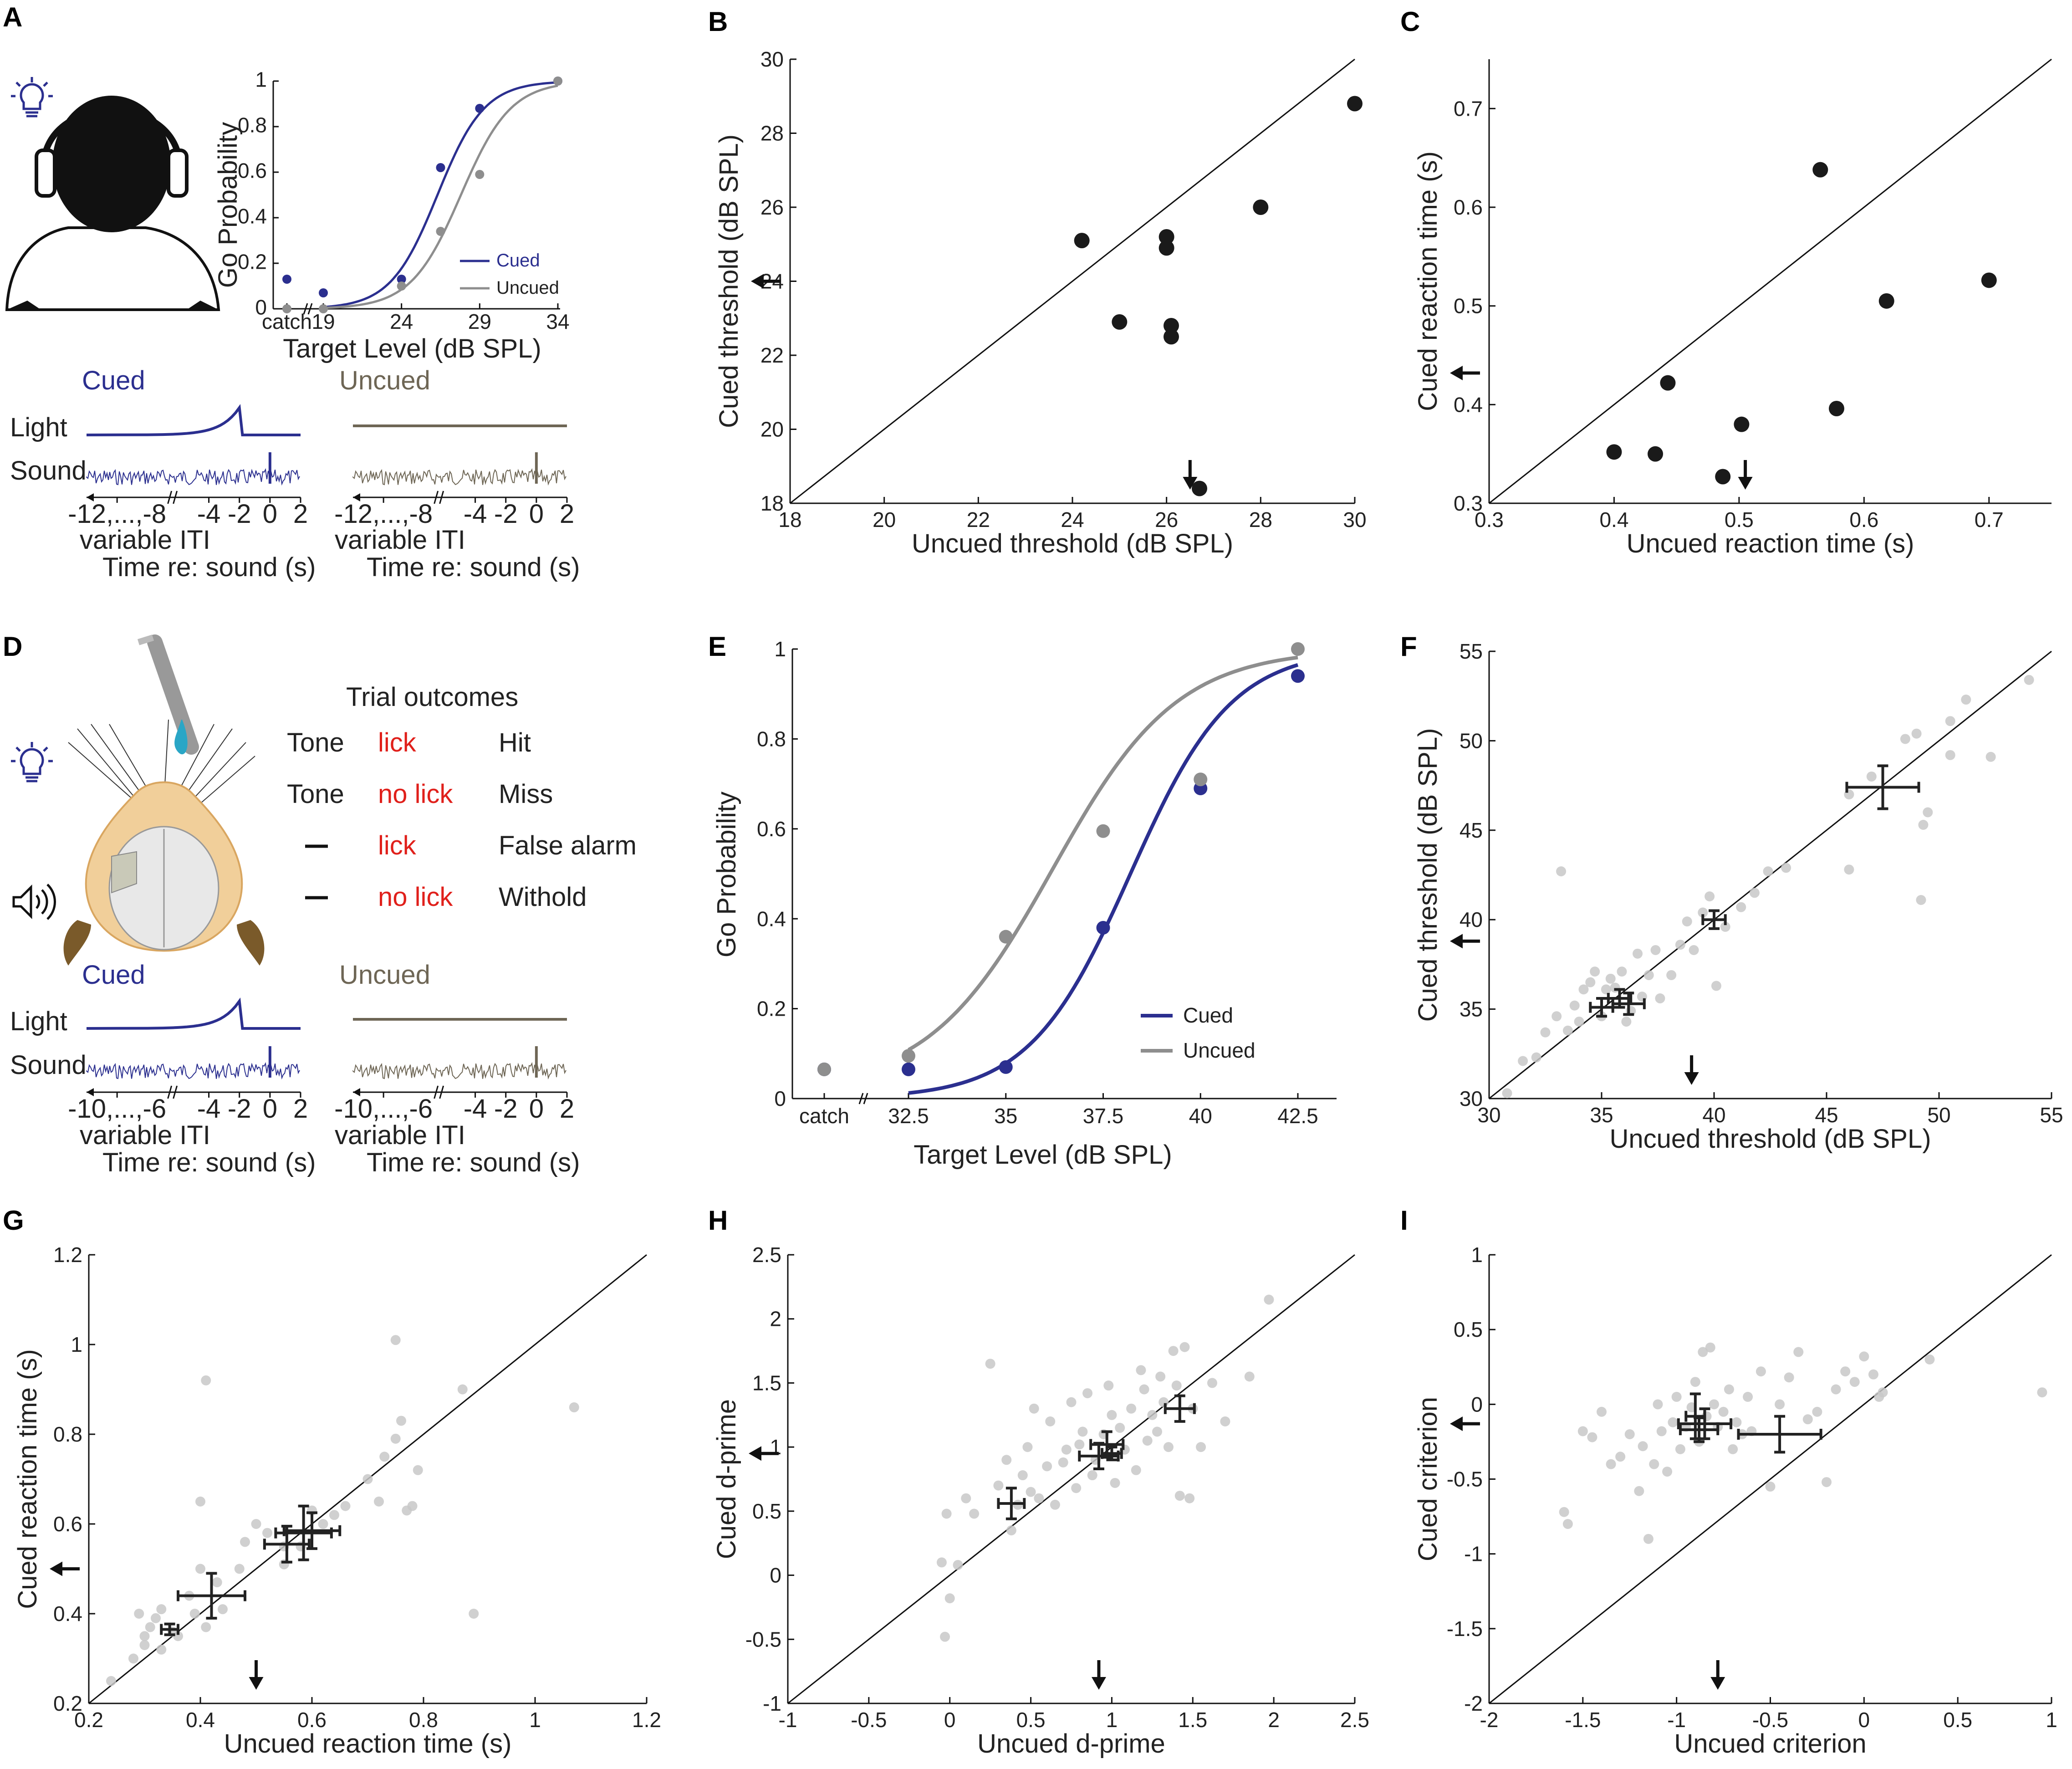 This screenshot has height=1769, width=2072. Describe the element at coordinates (228, 205) in the screenshot. I see `panel-a-ylabel: Go Probability` at that location.